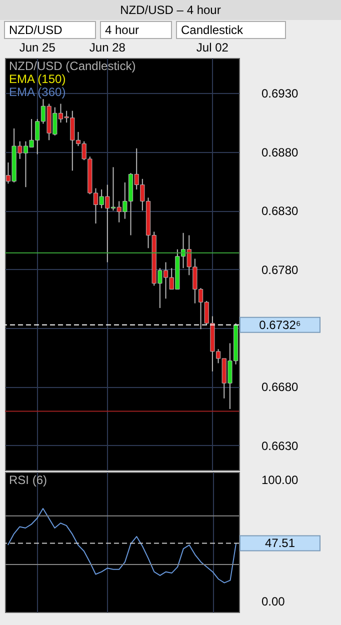 The width and height of the screenshot is (341, 625). I want to click on x-tick-label: Jul 02, so click(212, 47).